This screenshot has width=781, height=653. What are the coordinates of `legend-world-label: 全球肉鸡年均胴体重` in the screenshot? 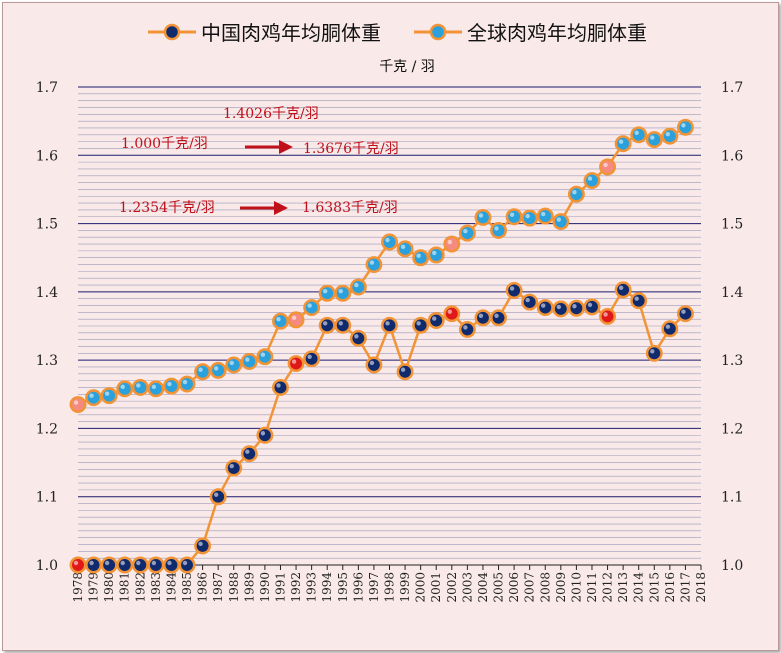 It's located at (557, 33).